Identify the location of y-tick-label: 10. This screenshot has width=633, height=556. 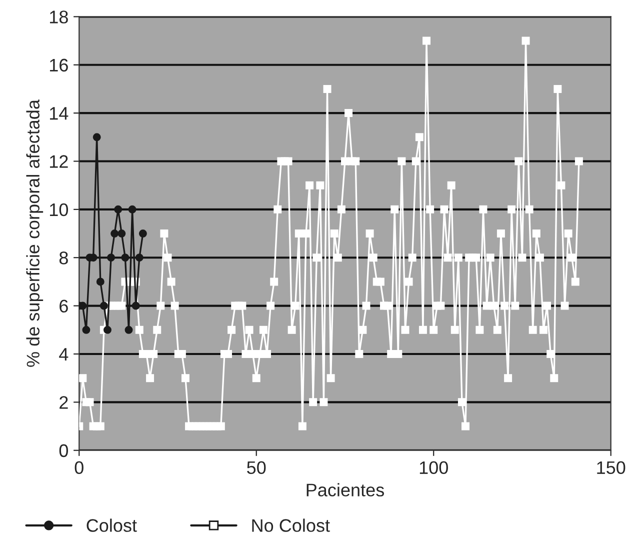
(59, 209).